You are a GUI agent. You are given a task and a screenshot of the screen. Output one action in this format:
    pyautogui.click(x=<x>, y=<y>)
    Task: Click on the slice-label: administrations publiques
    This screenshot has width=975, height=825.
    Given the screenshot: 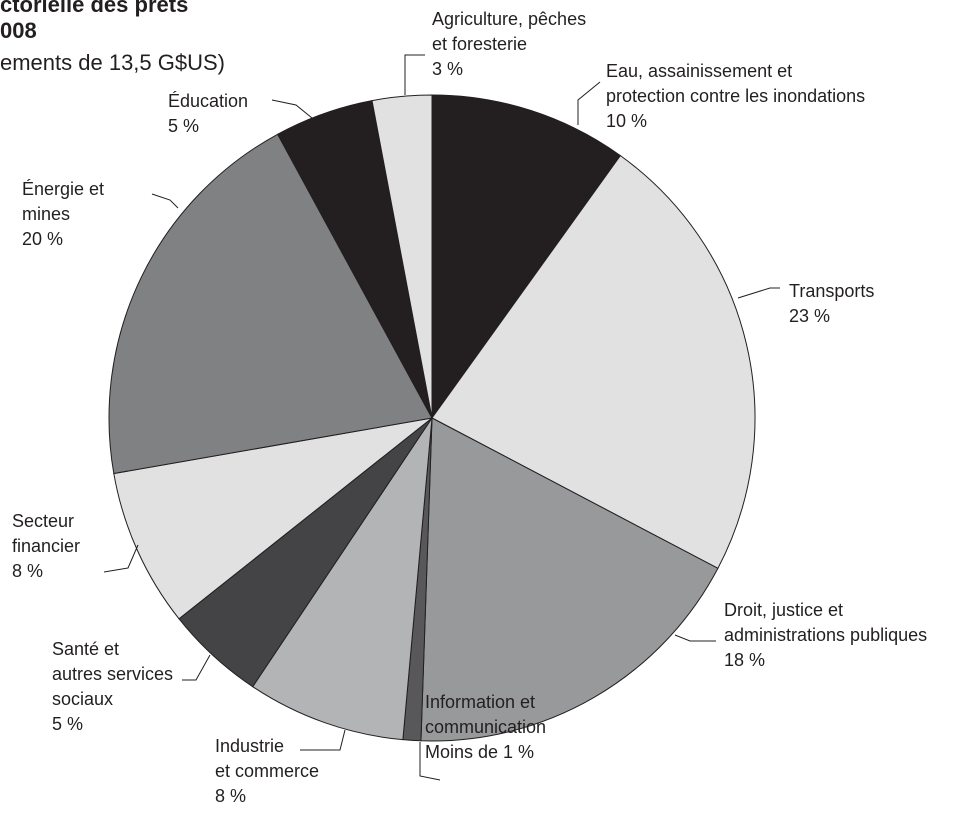 What is the action you would take?
    pyautogui.click(x=825, y=635)
    